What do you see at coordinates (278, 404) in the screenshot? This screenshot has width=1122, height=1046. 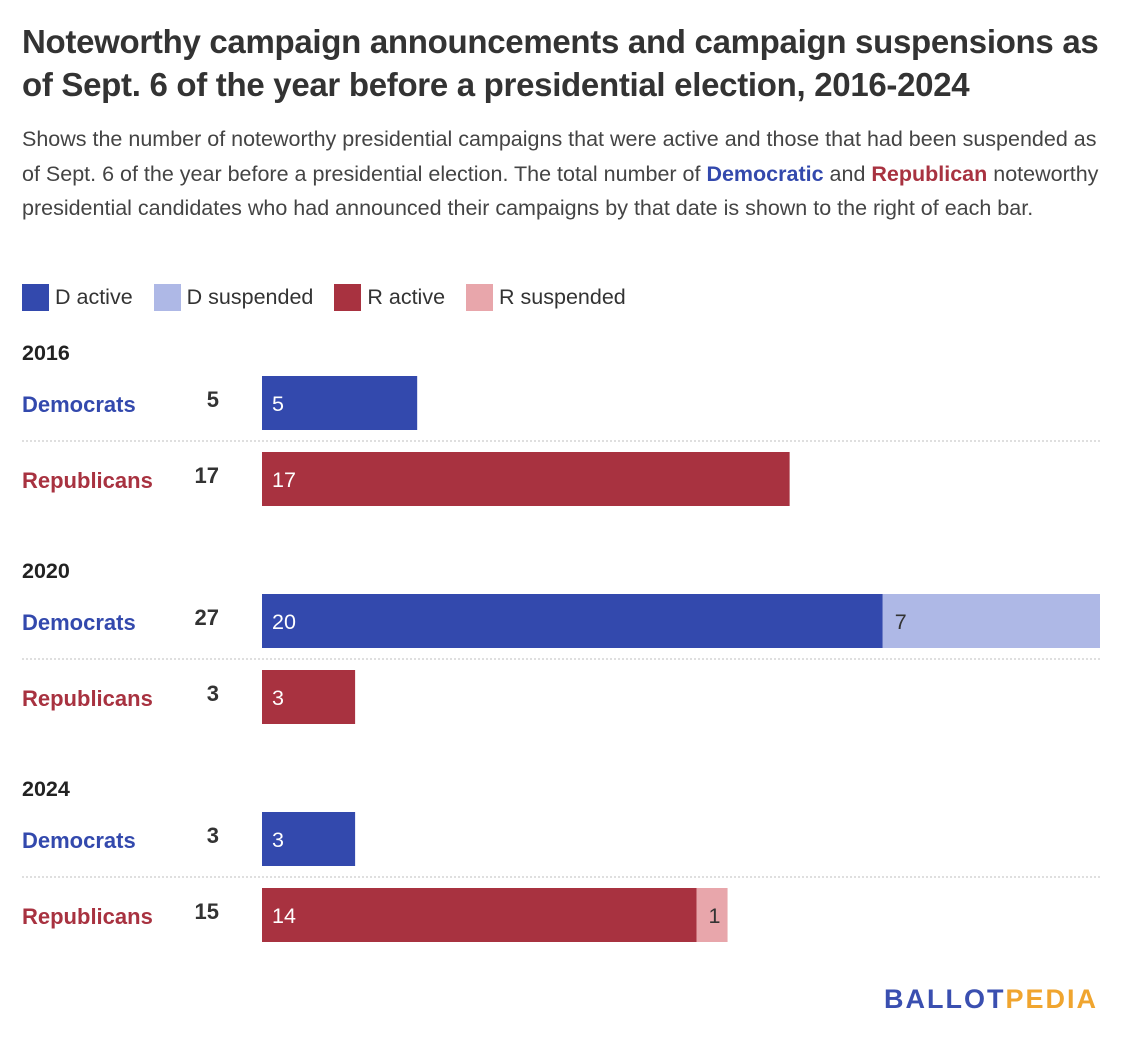 I see `bar-label-active-2016-dem: 5` at bounding box center [278, 404].